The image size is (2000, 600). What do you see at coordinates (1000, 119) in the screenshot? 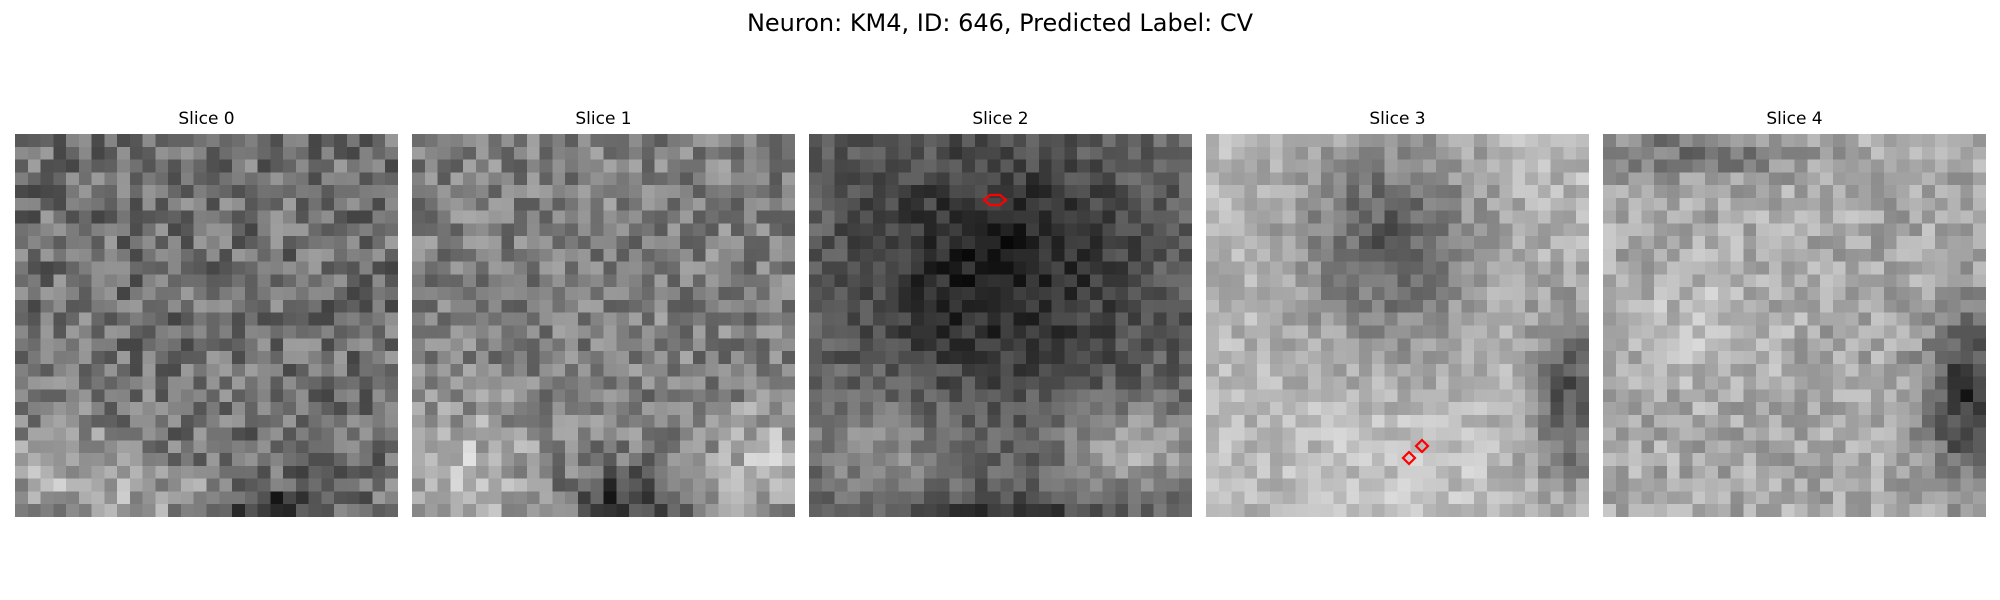
I see `slice-title-2: Slice 2` at bounding box center [1000, 119].